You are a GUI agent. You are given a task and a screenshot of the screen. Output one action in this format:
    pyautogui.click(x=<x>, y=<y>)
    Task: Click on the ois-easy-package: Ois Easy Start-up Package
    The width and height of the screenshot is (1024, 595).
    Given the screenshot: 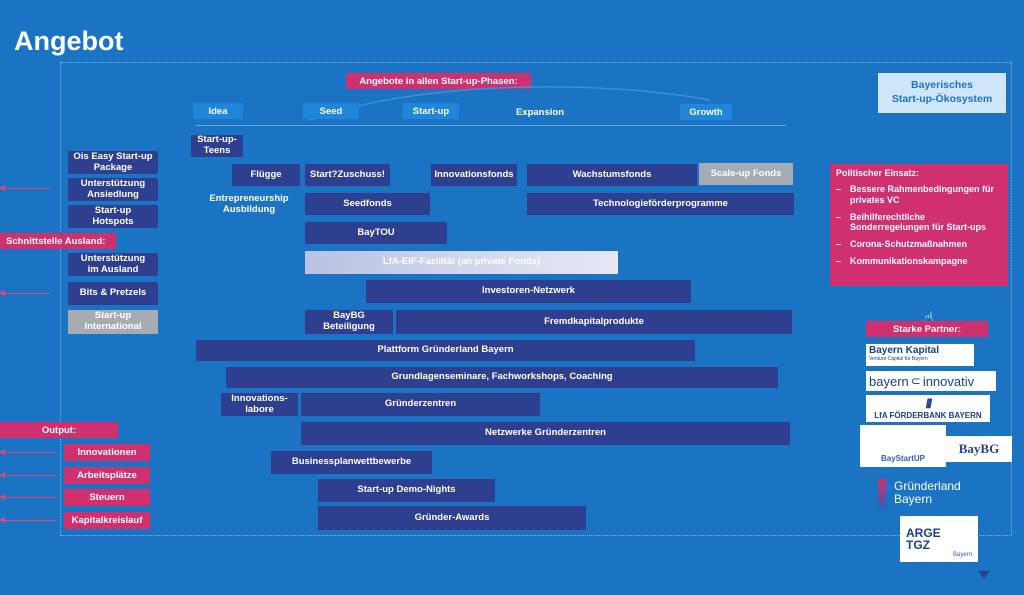 What is the action you would take?
    pyautogui.click(x=113, y=162)
    